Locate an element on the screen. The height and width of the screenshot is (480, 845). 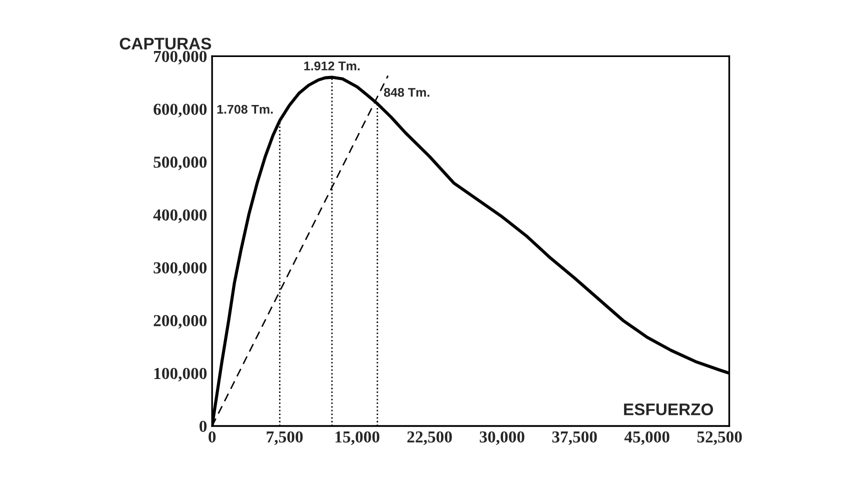
ref-line-label: 1.912 Tm. is located at coordinates (332, 66).